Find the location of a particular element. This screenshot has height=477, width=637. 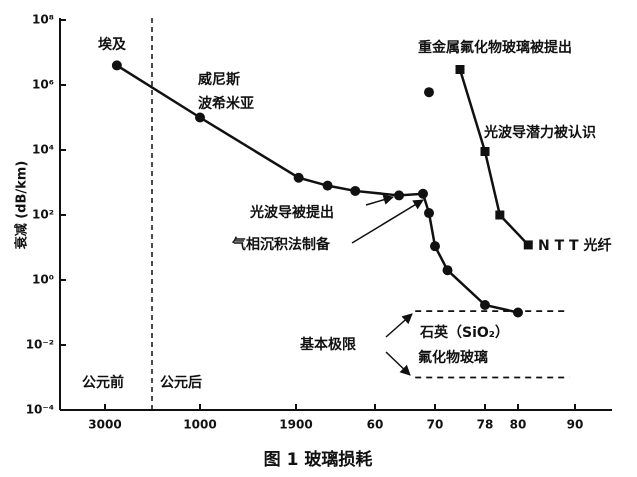

annotation: 石英（SiO₂） is located at coordinates (464, 332).